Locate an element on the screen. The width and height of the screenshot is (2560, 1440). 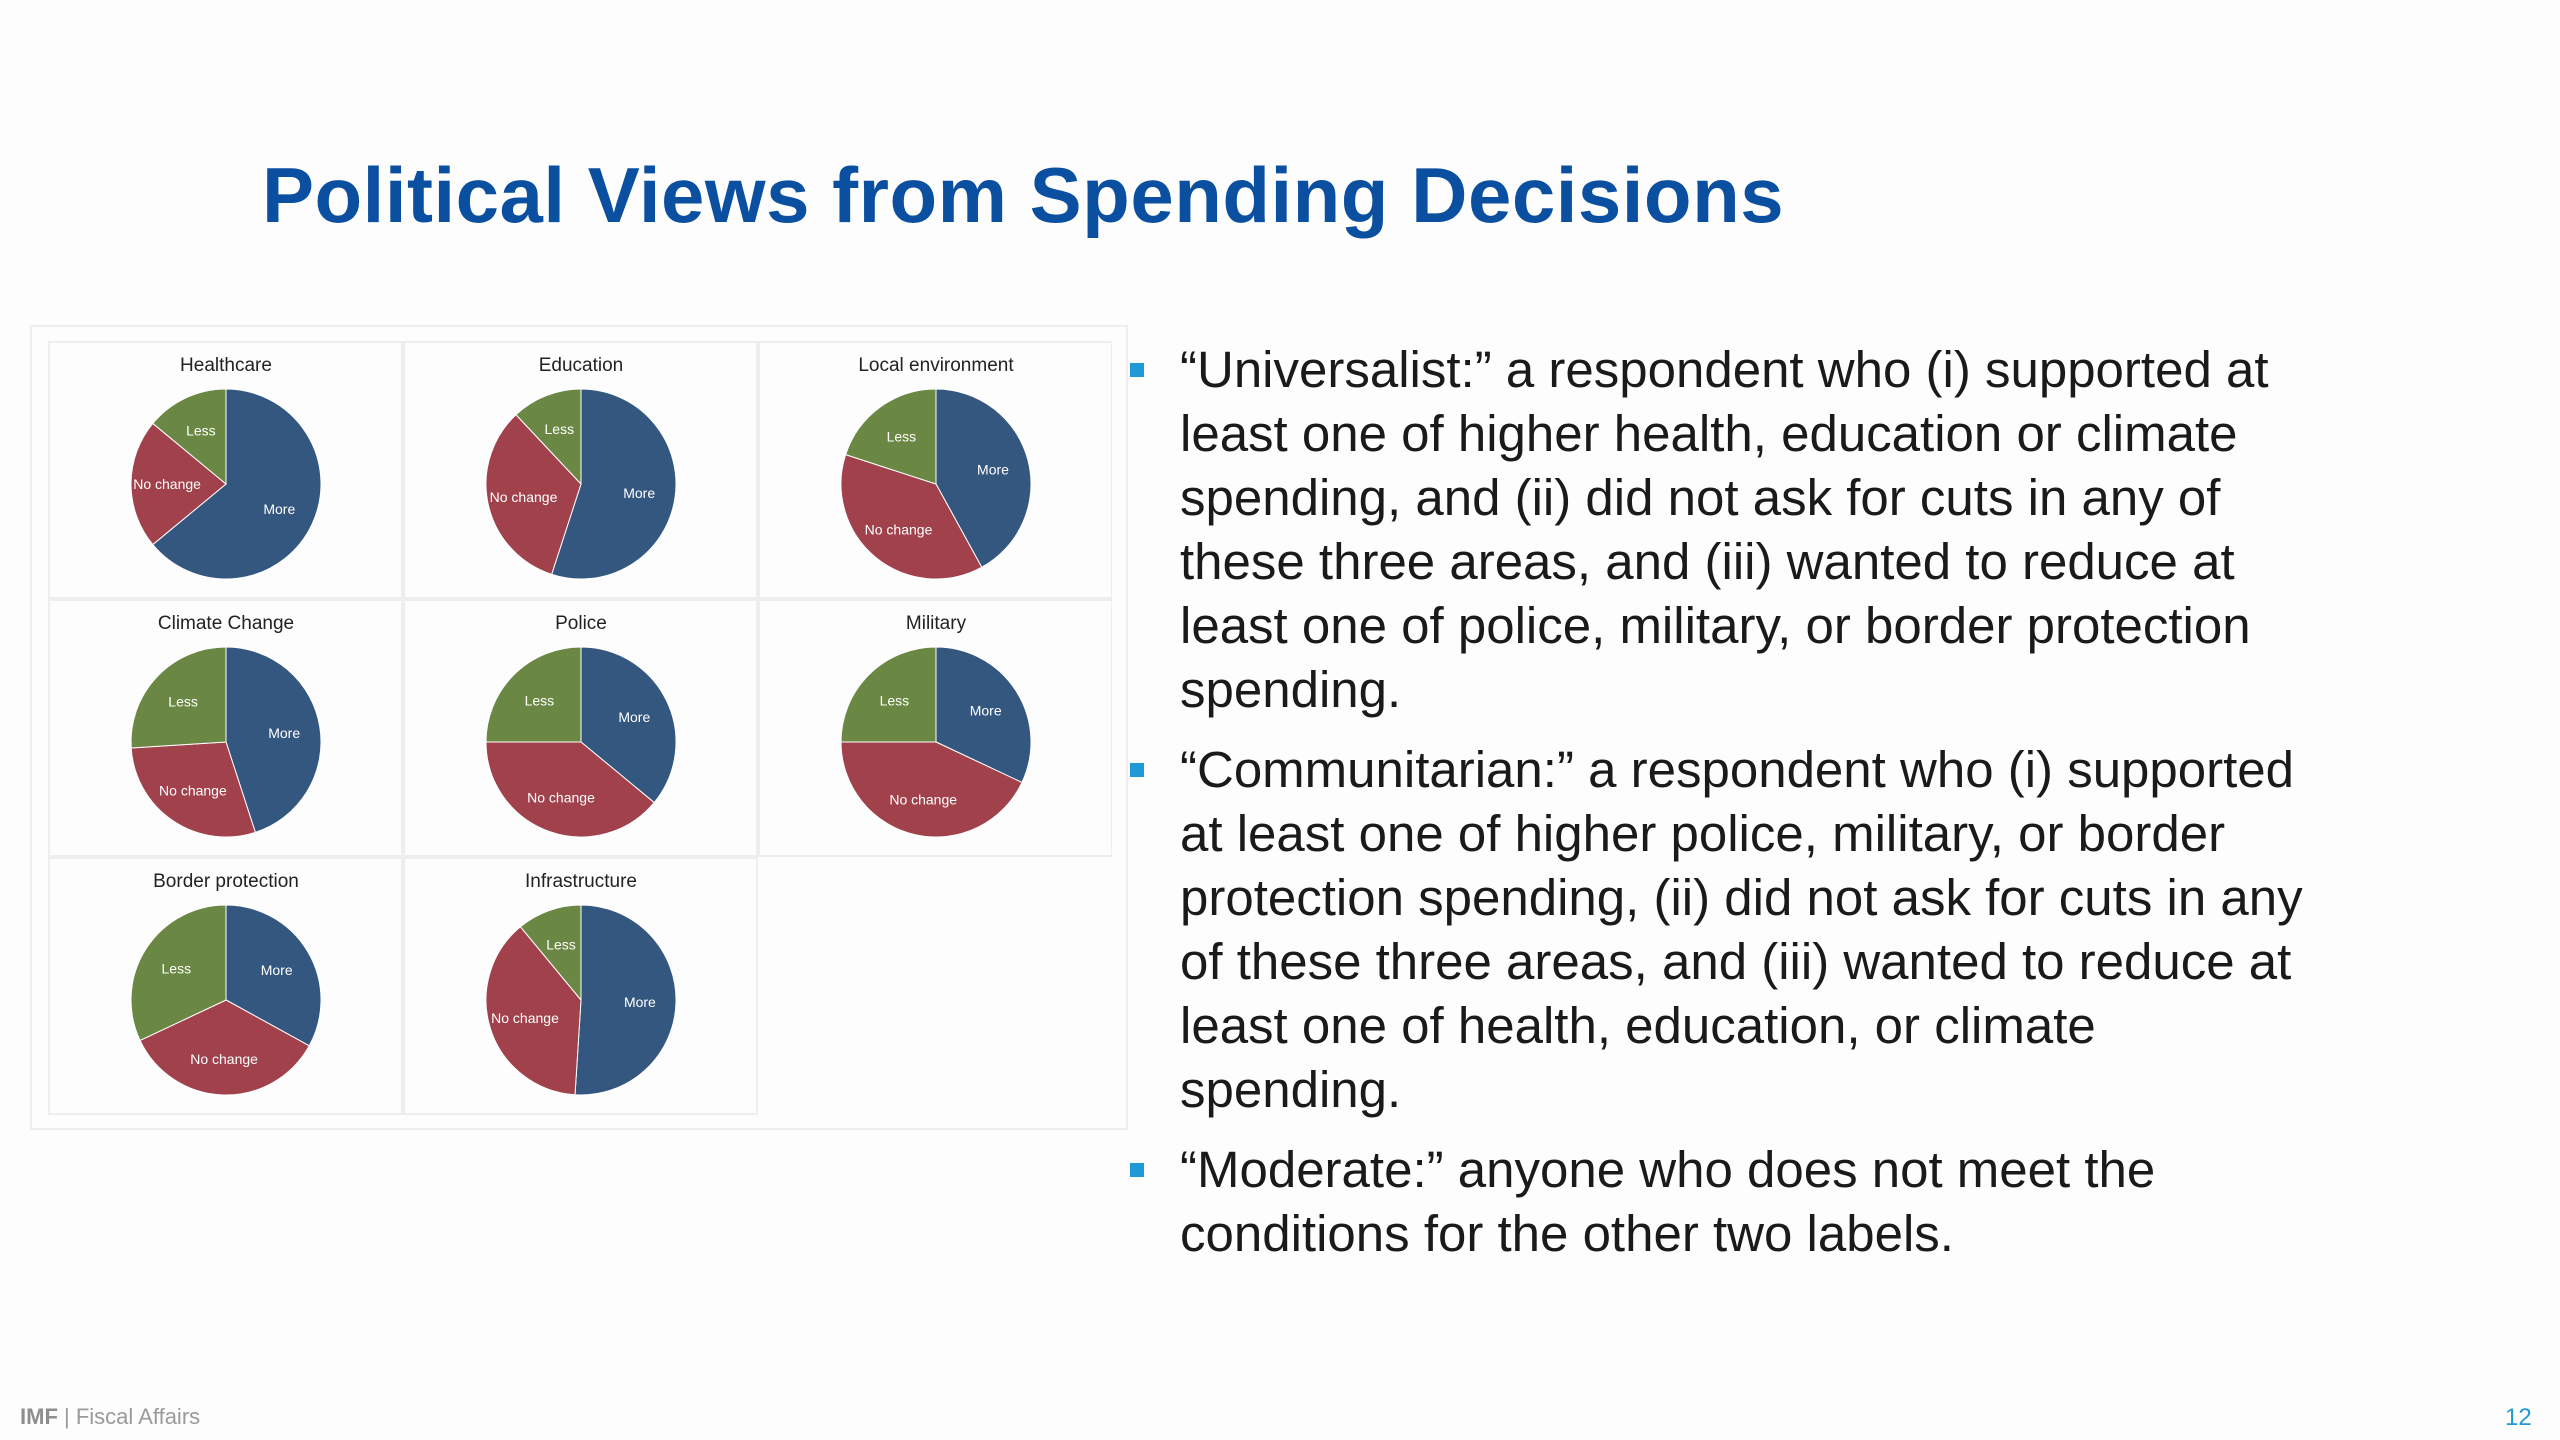
pie-healthcare: Healthcare More No change Less is located at coordinates (225, 470).